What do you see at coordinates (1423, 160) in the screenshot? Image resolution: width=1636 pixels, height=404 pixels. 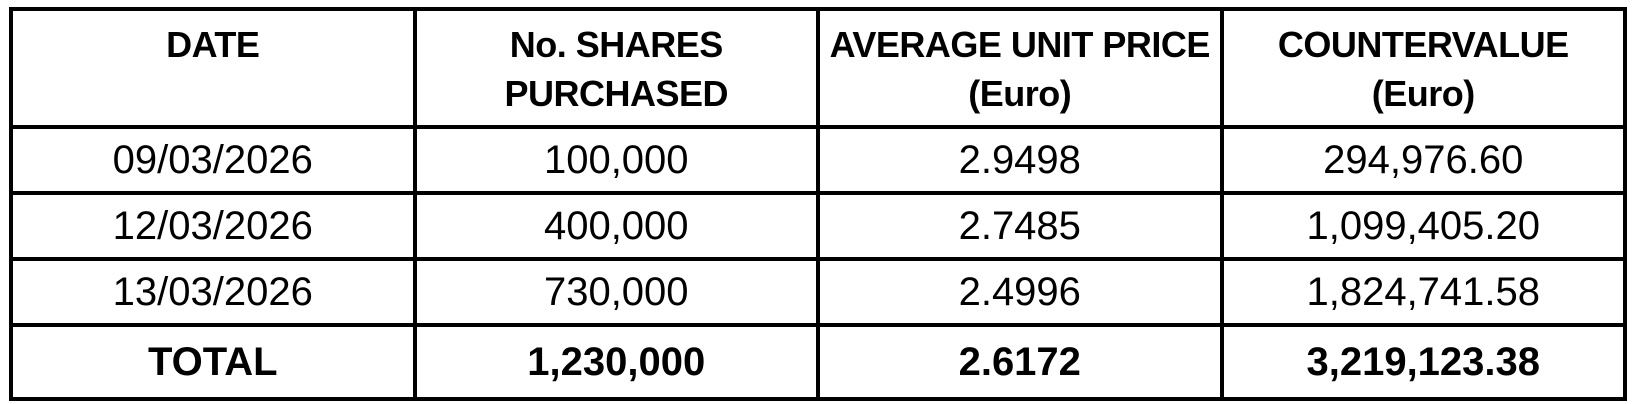 I see `cell-countervalue: 294,976.60` at bounding box center [1423, 160].